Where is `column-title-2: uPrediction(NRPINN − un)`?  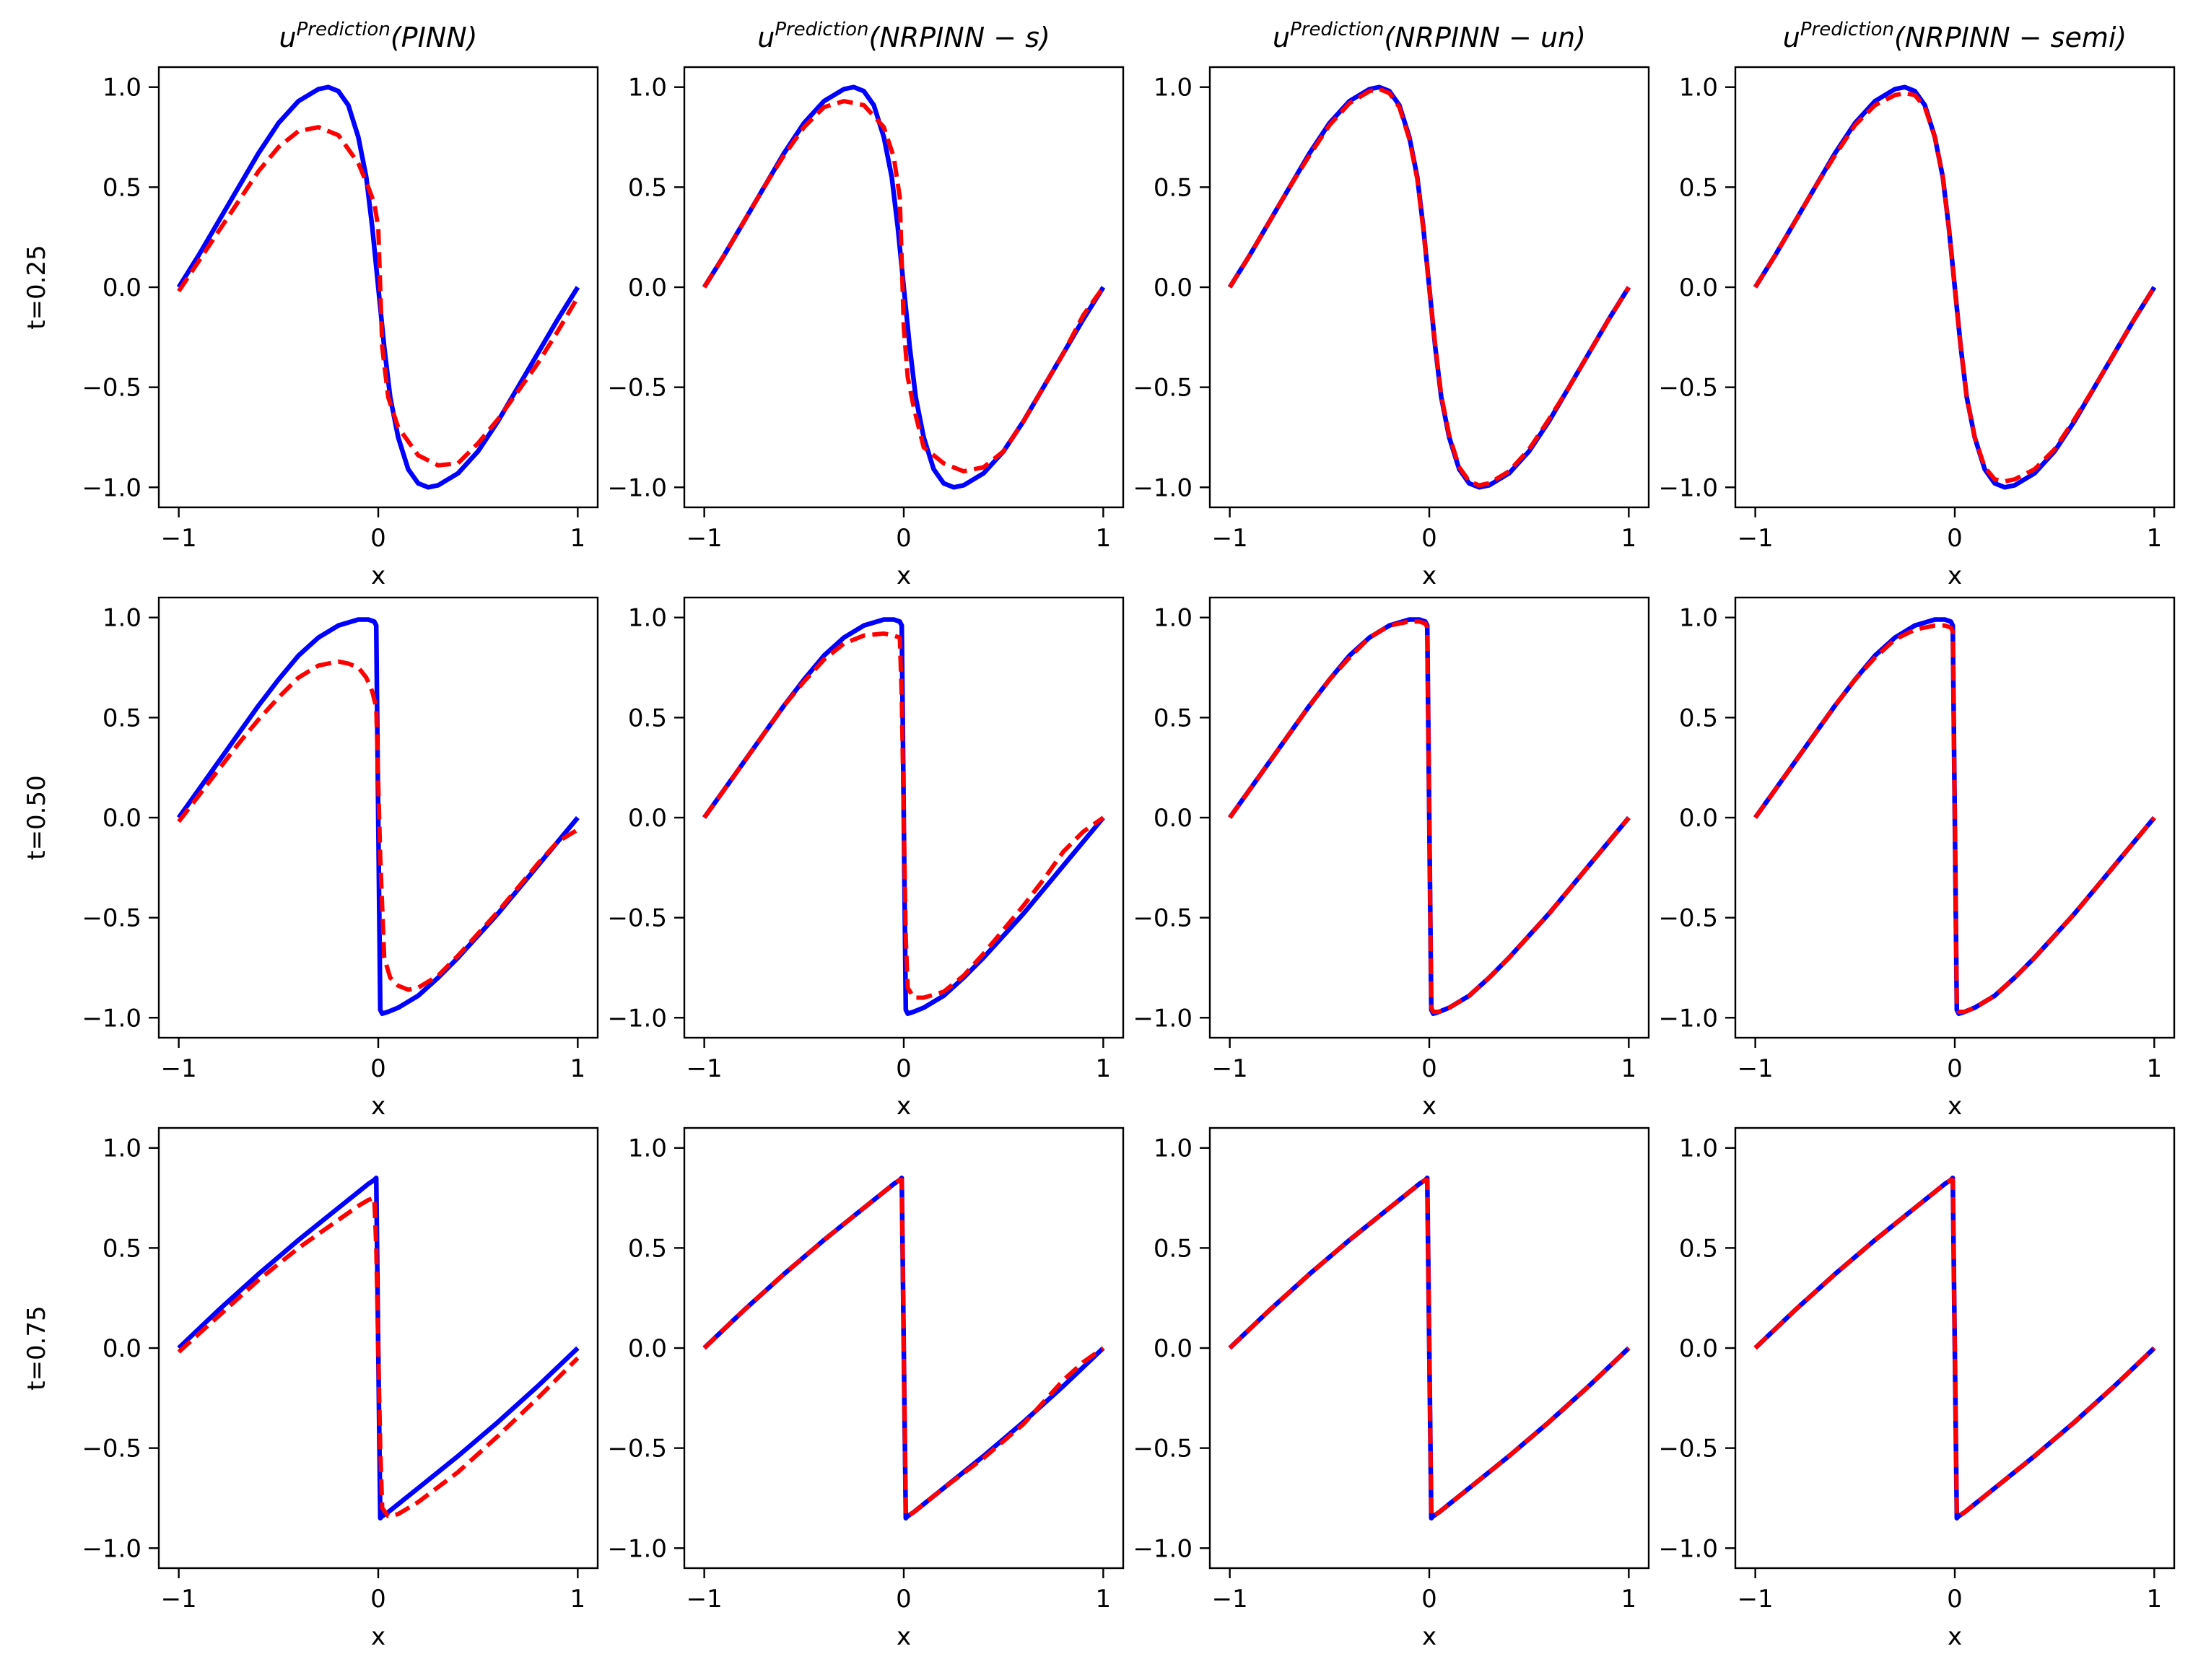
column-title-2: uPrediction(NRPINN − un) is located at coordinates (1429, 36).